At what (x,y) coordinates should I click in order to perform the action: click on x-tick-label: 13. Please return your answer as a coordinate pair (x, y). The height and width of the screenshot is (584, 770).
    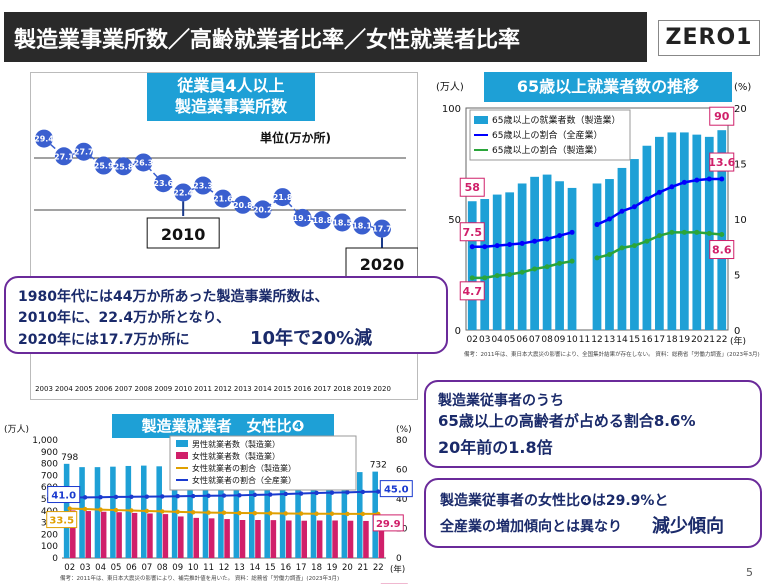
    Looking at the image, I should click on (239, 568).